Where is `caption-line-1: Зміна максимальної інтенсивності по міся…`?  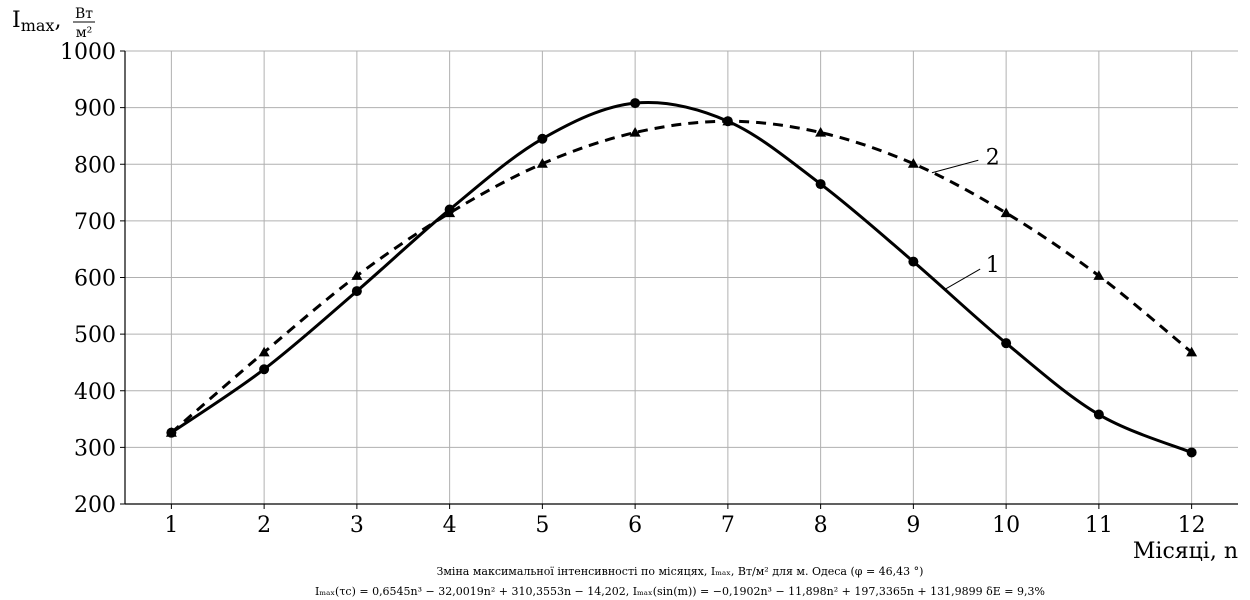 caption-line-1: Зміна максимальної інтенсивності по міся… is located at coordinates (680, 571).